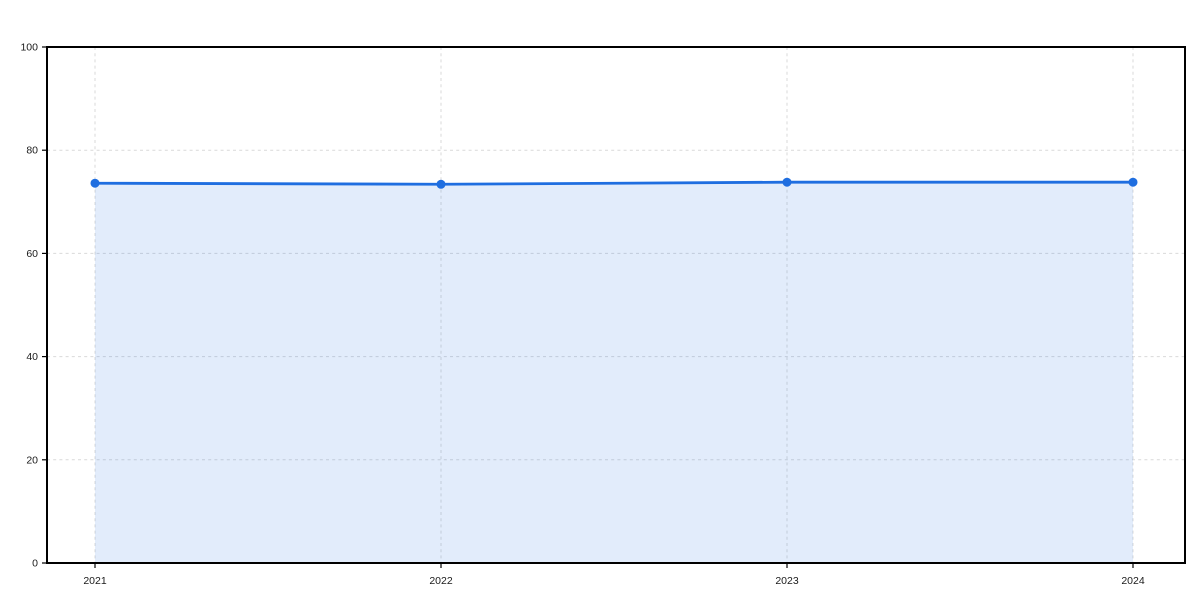  What do you see at coordinates (32, 357) in the screenshot?
I see `y-tick-label: 40` at bounding box center [32, 357].